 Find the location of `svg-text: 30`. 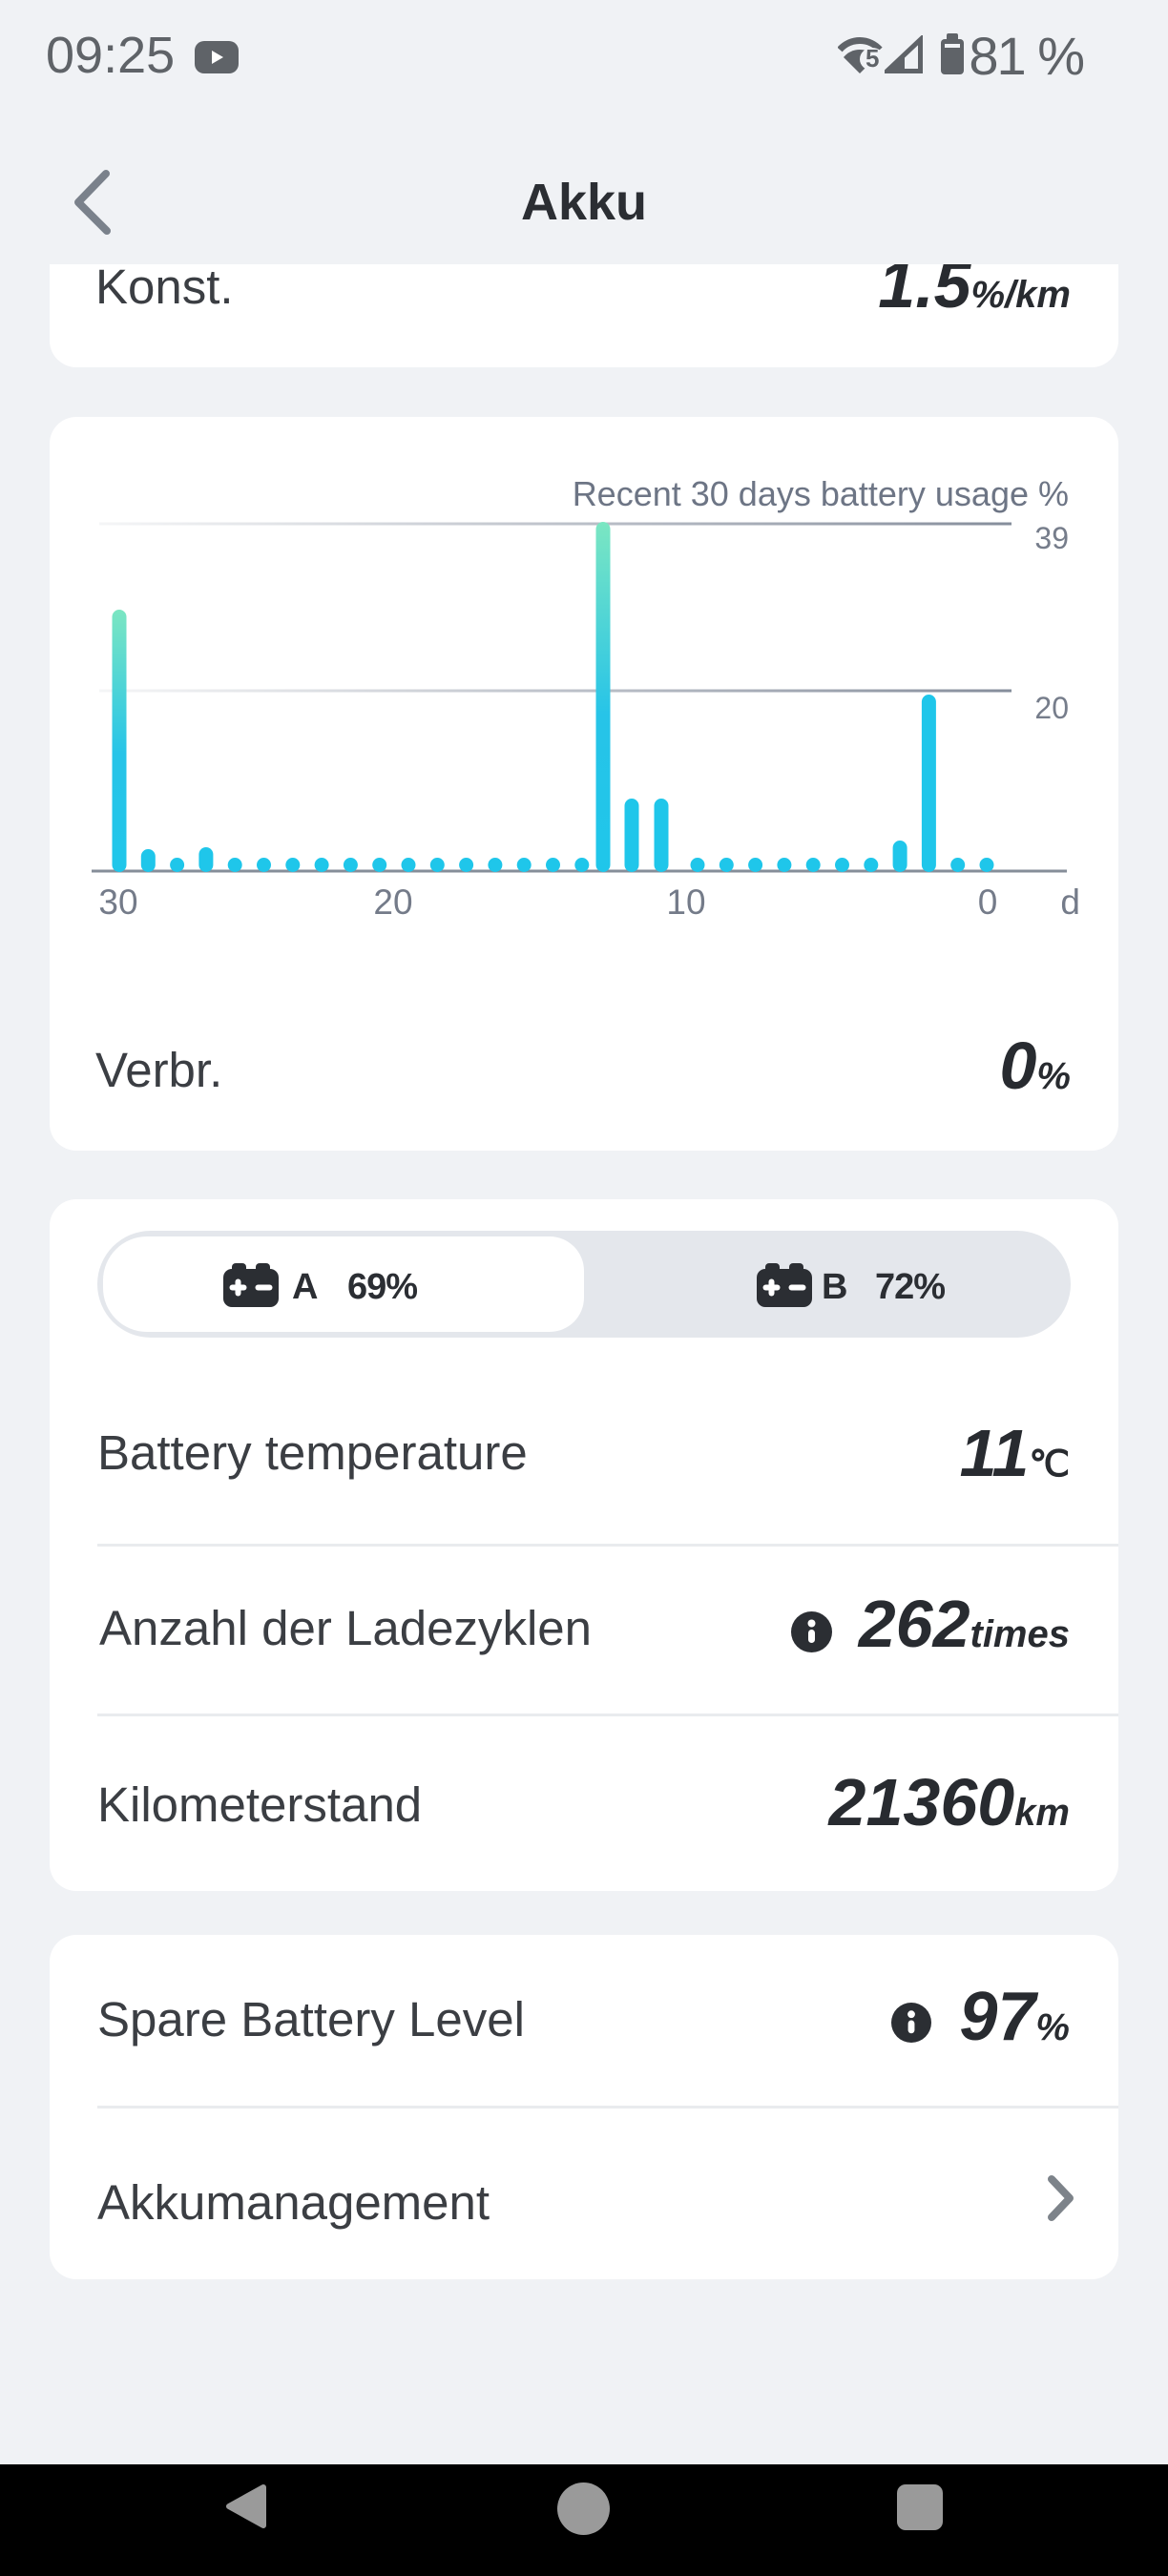

svg-text: 30 is located at coordinates (118, 902).